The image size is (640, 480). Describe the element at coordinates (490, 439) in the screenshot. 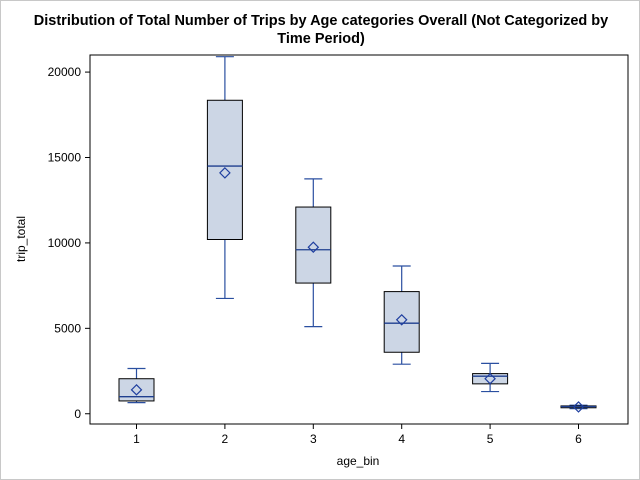

I see `x-tick-label: 5` at that location.